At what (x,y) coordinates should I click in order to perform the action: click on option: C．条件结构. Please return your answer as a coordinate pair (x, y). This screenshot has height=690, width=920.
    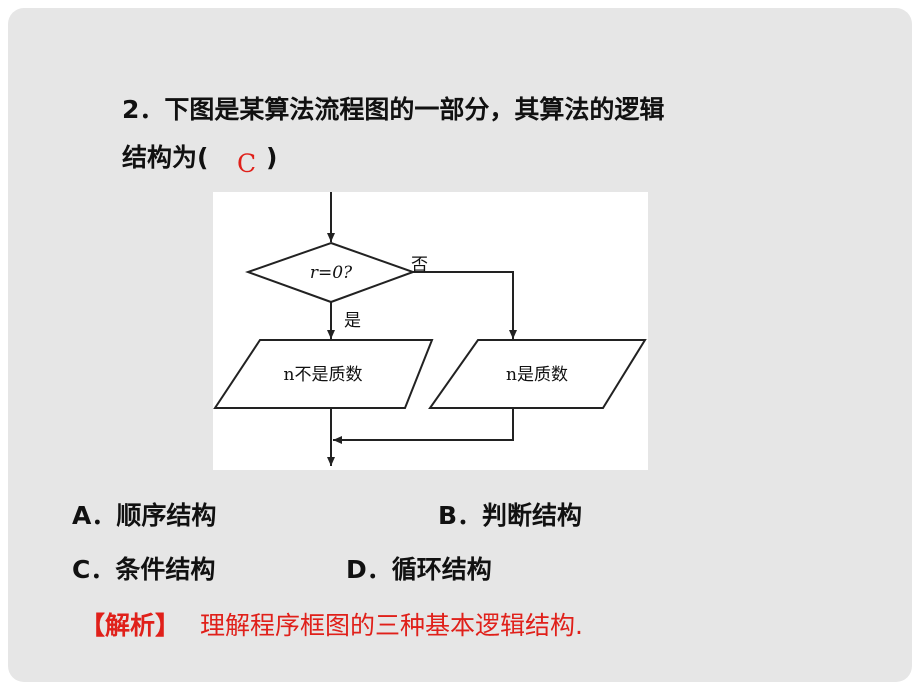
    Looking at the image, I should click on (143, 569).